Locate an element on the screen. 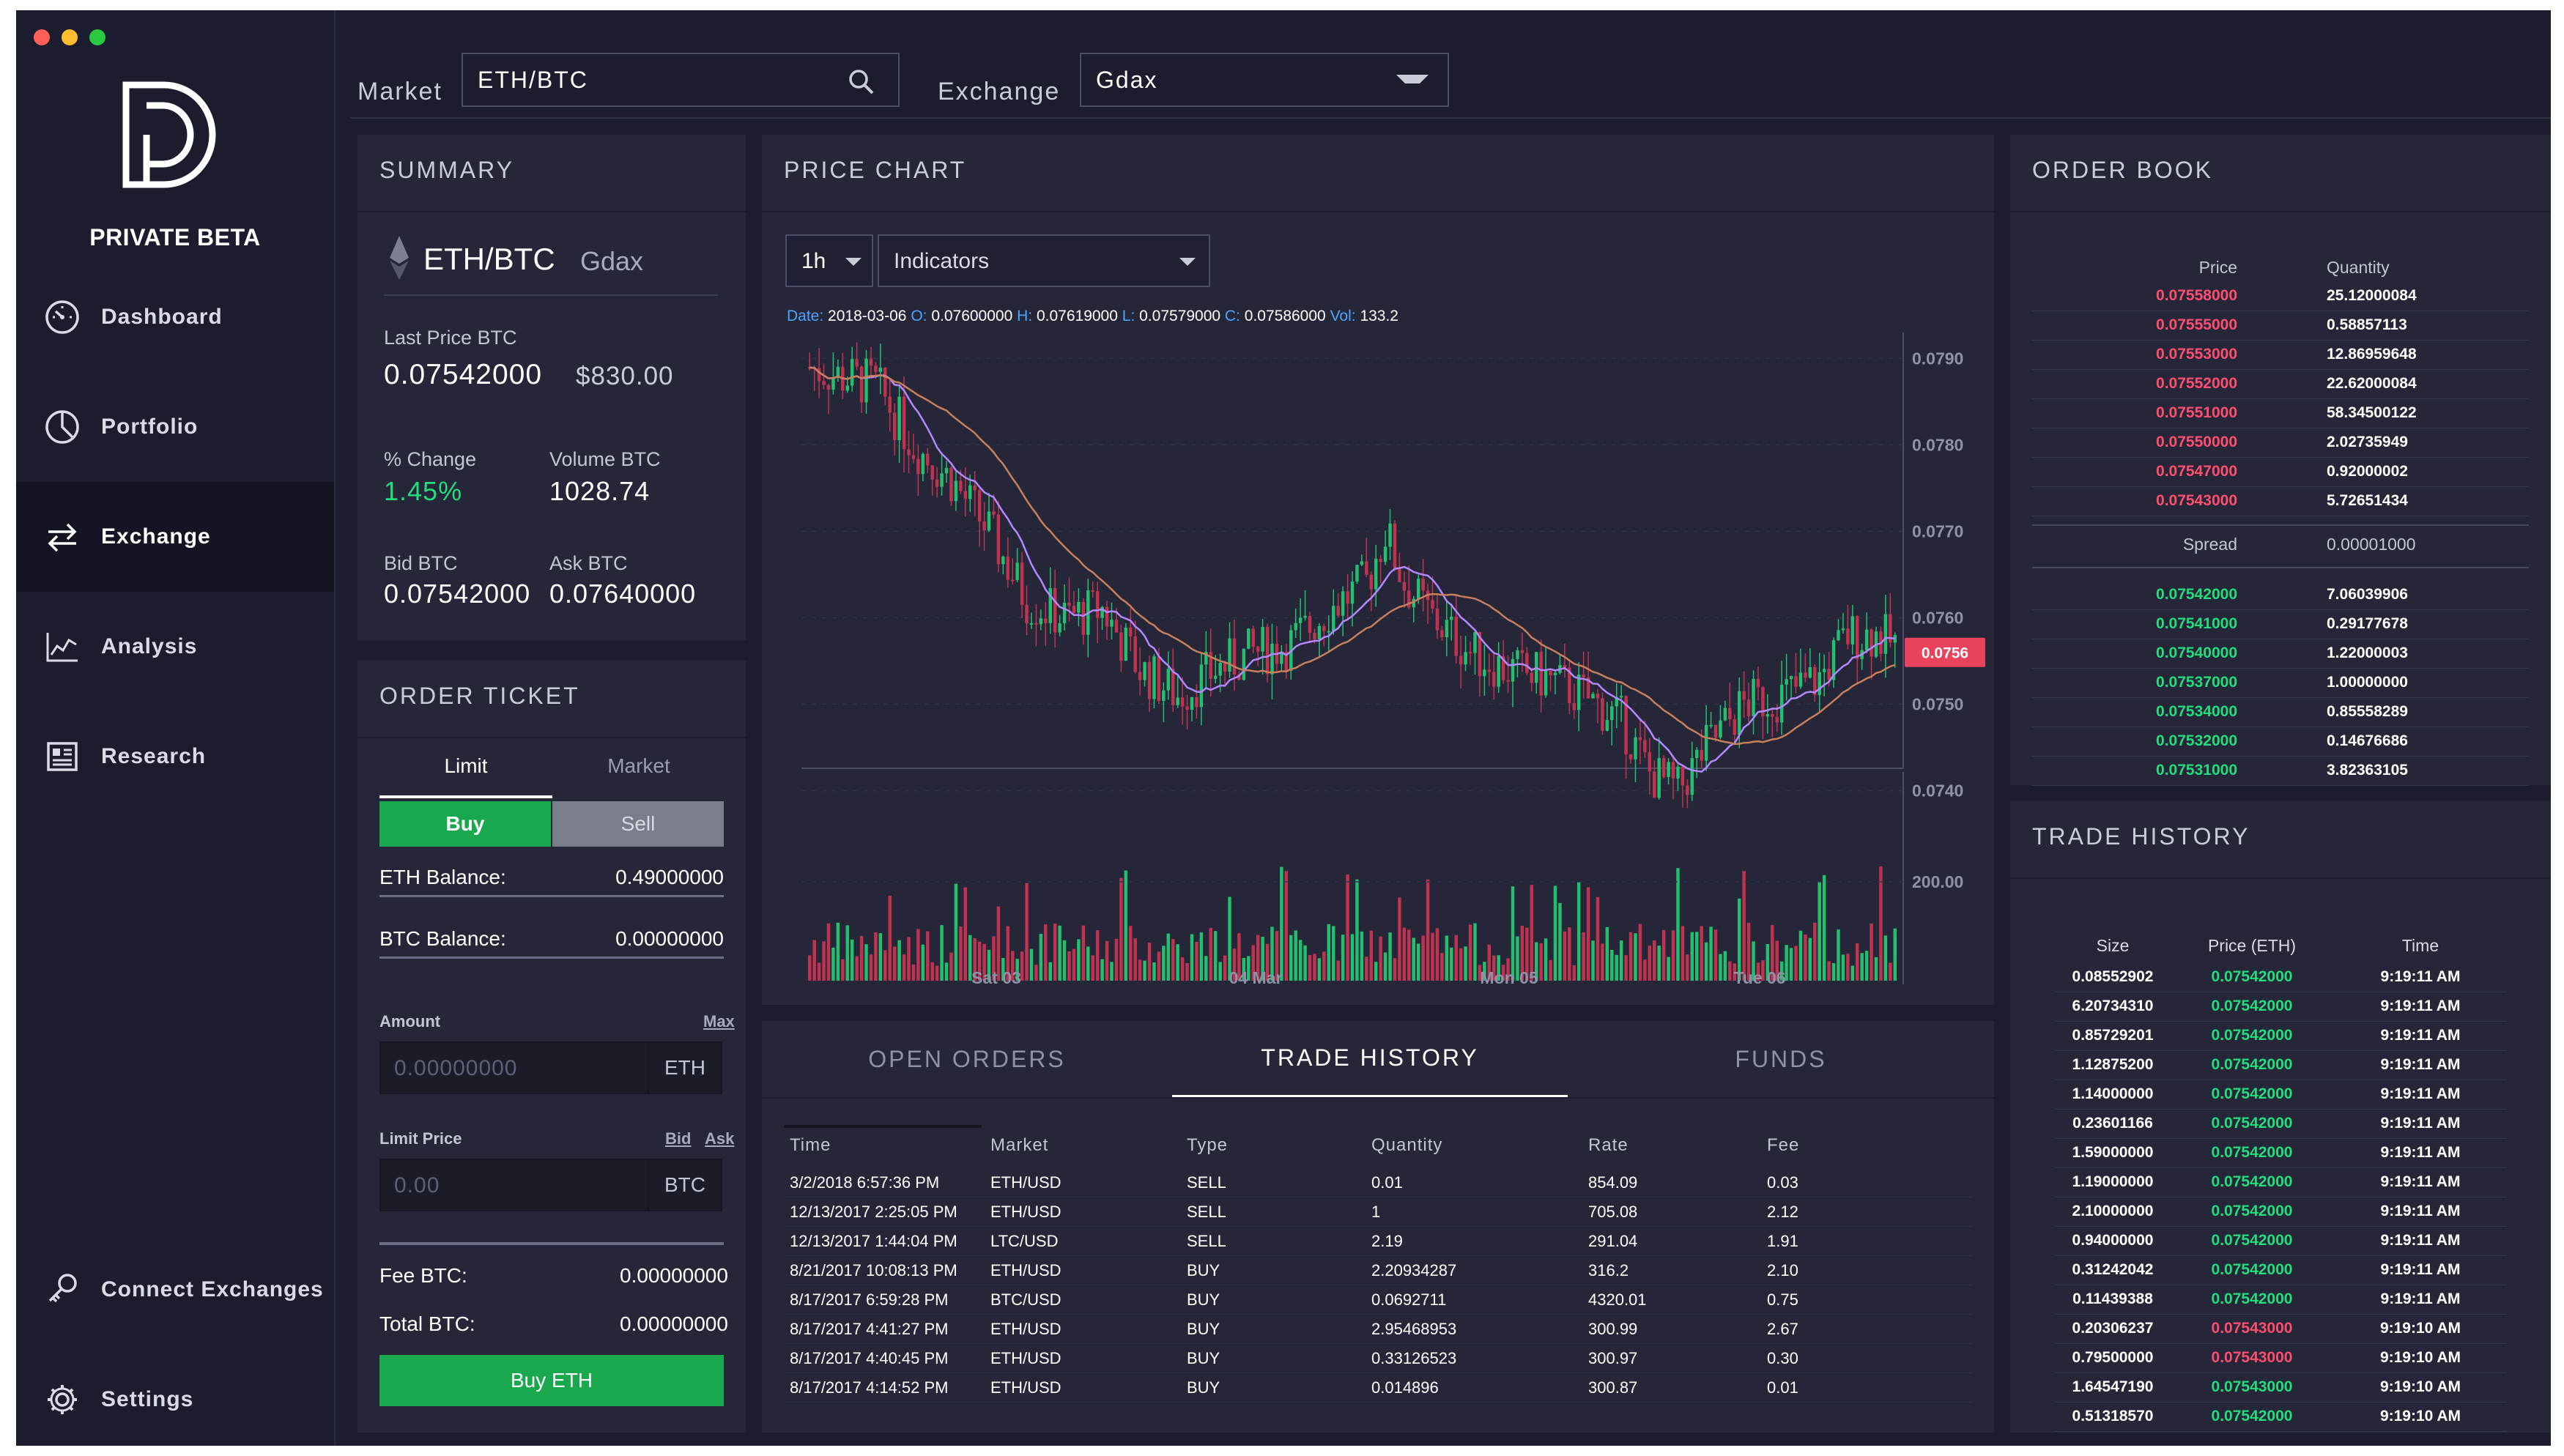 The image size is (2564, 1456). maximize-window-button is located at coordinates (97, 37).